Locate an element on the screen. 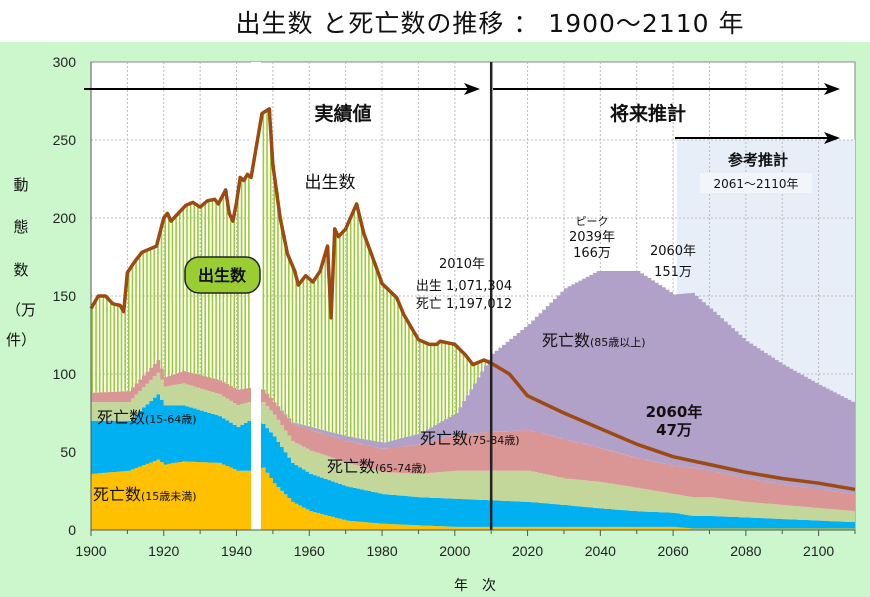 This screenshot has height=597, width=870. label-deaths-65-74: 死亡数(65-74歳) is located at coordinates (377, 466).